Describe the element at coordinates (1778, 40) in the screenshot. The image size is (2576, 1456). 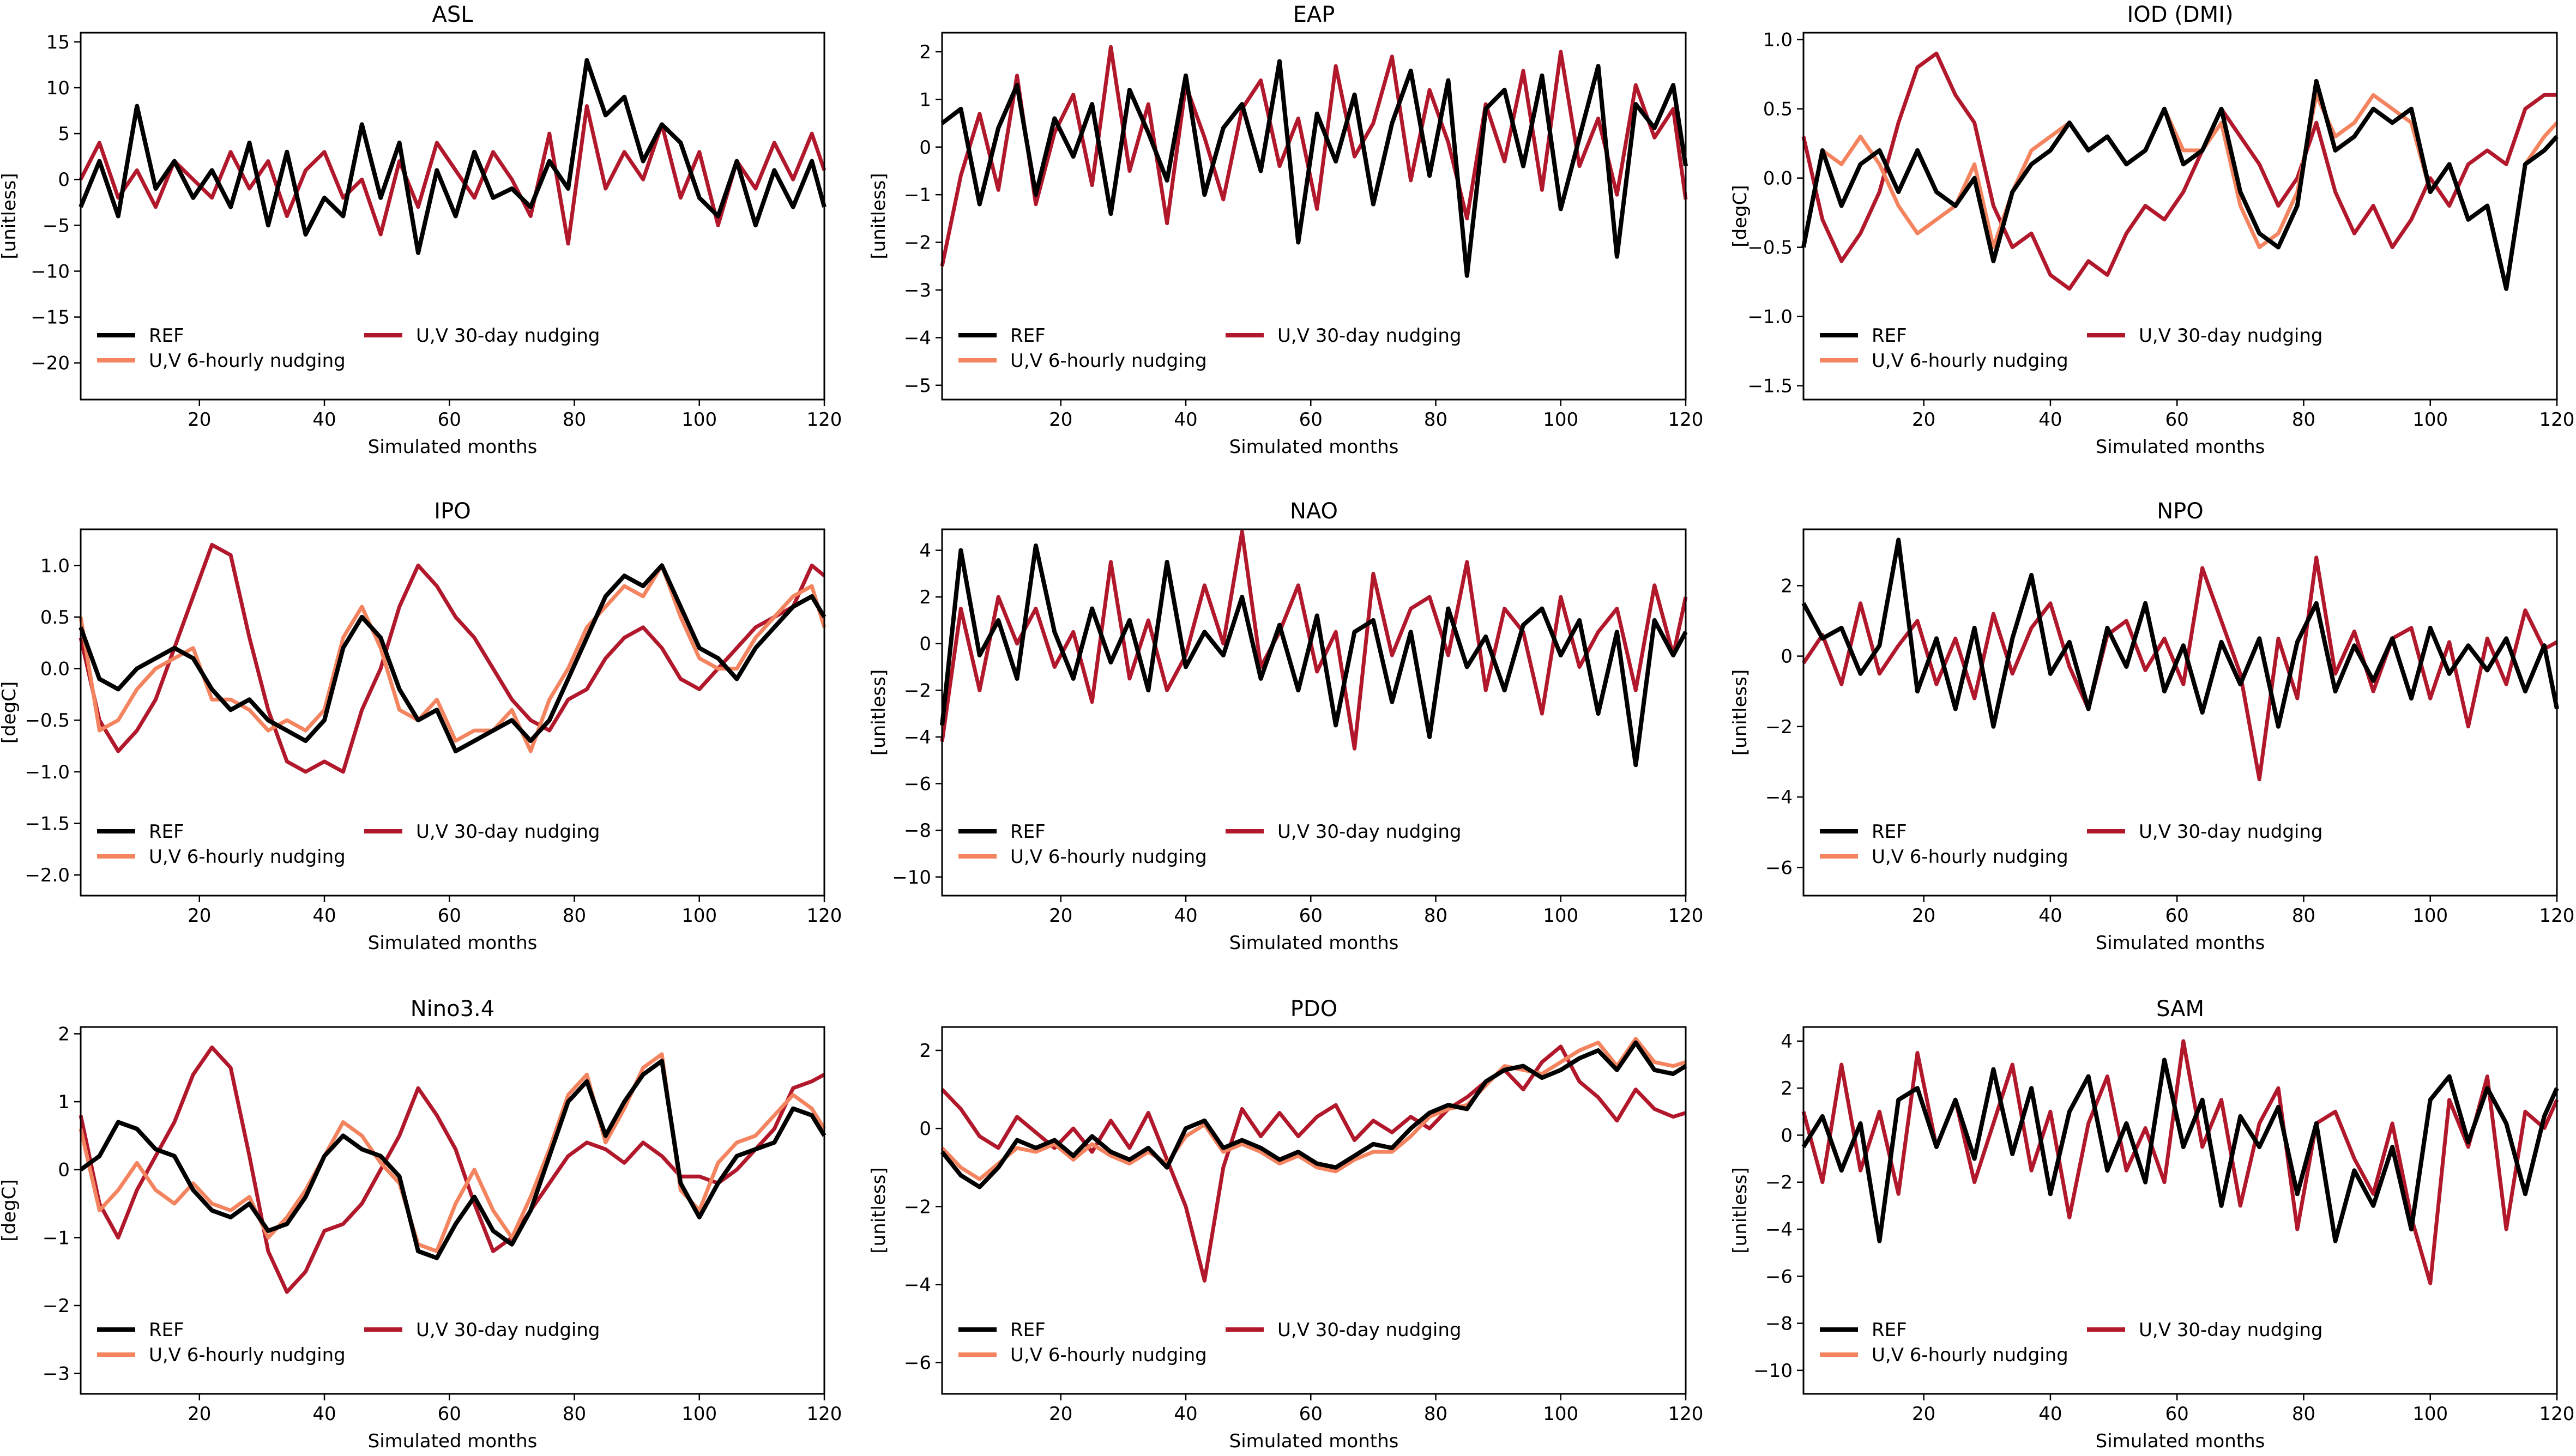
I see `y-tick-label: 1.0` at that location.